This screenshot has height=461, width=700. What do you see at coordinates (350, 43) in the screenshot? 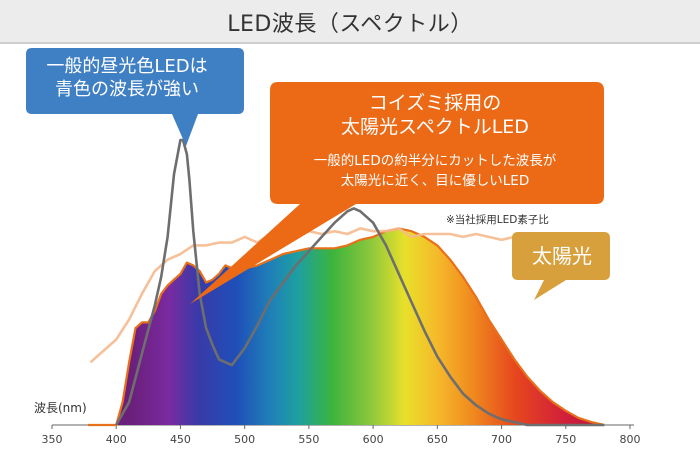
I see `title-divider` at bounding box center [350, 43].